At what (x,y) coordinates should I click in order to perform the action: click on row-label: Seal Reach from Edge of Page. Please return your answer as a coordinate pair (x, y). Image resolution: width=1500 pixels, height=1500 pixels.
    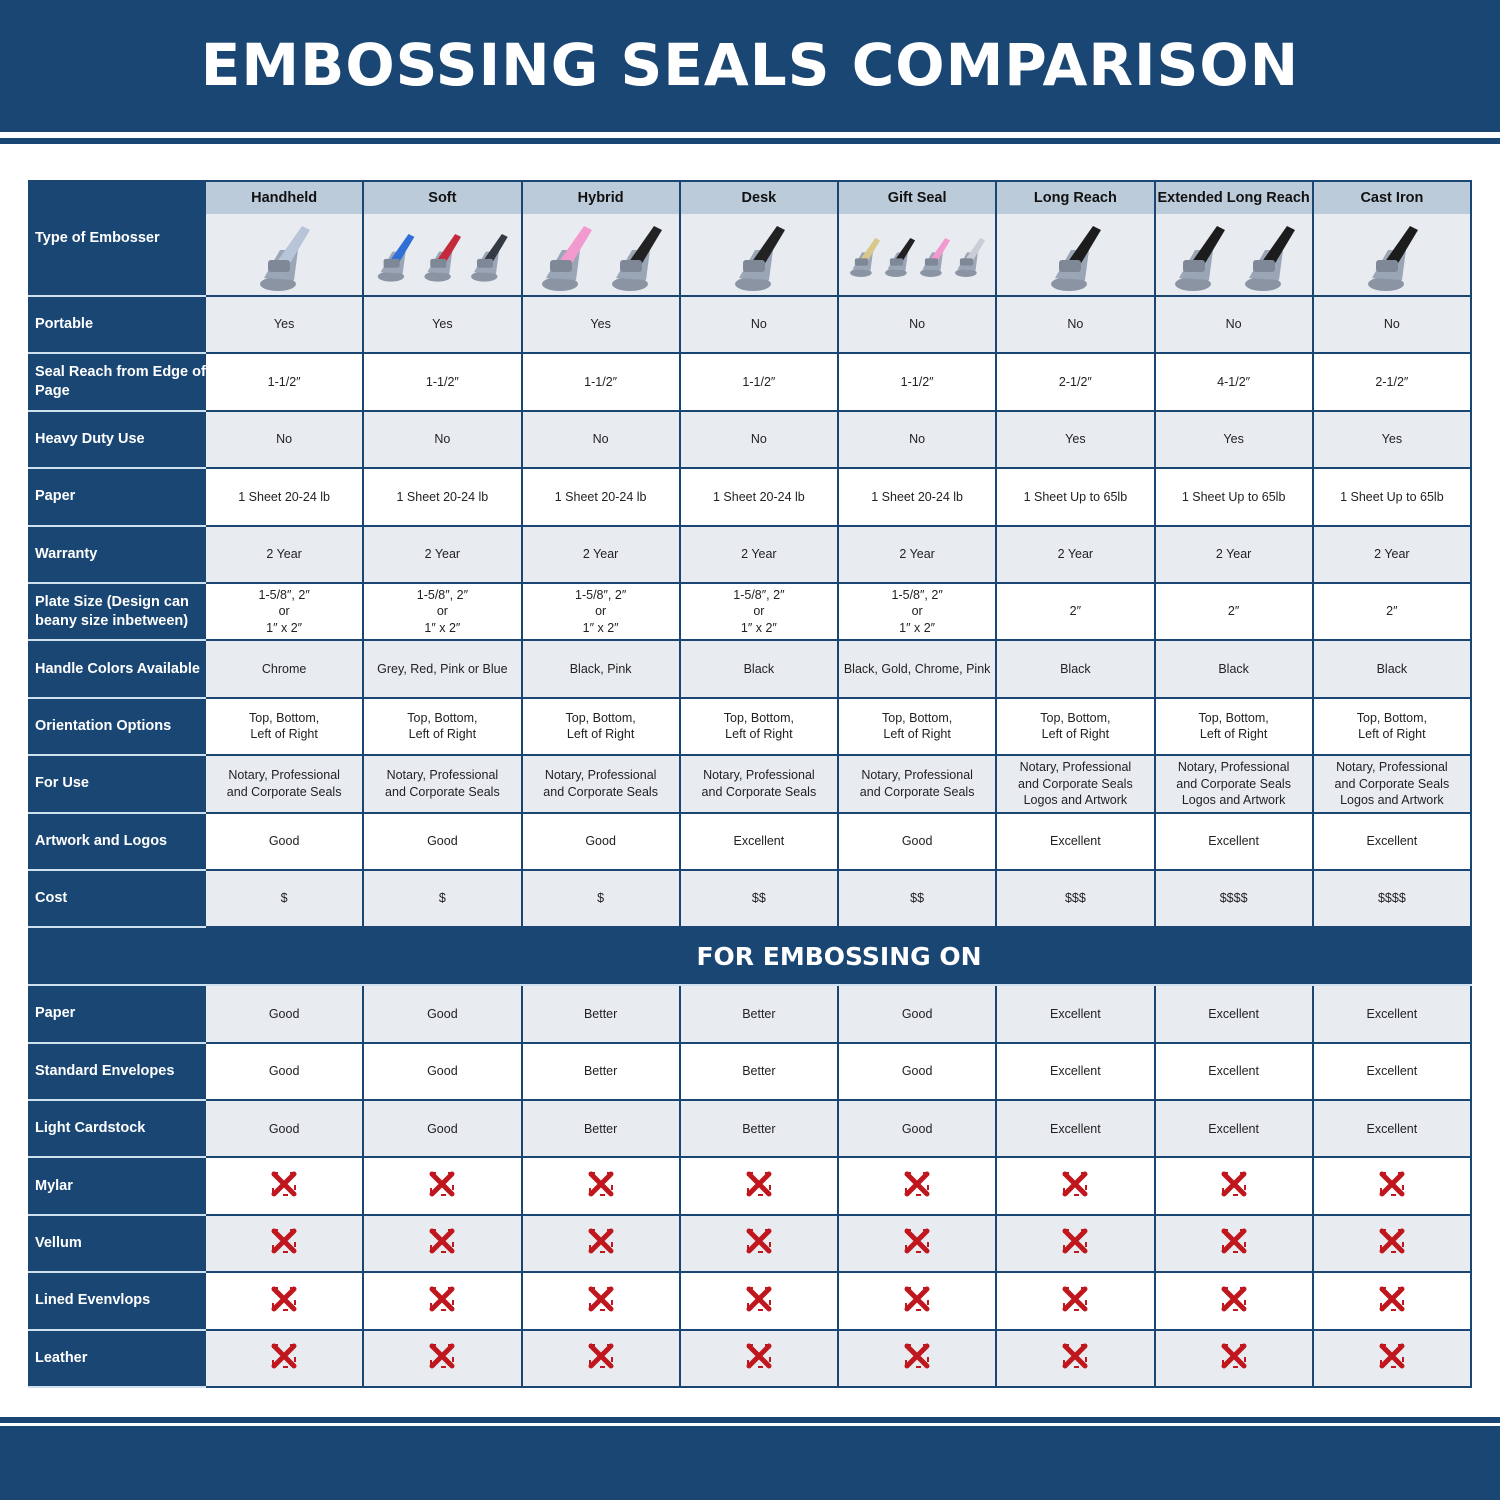
    Looking at the image, I should click on (117, 383).